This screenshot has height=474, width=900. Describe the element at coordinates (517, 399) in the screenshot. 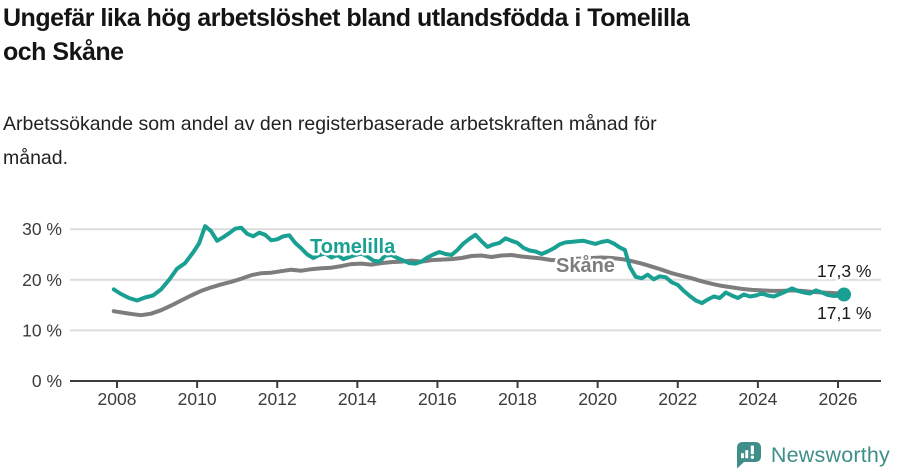

I see `x-tick-label-2018: 2018` at that location.